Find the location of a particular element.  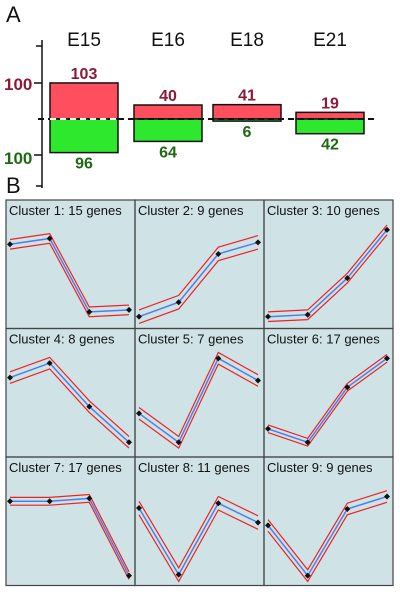

cluster-panel: Cluster 8: 11 genes is located at coordinates (199, 521).